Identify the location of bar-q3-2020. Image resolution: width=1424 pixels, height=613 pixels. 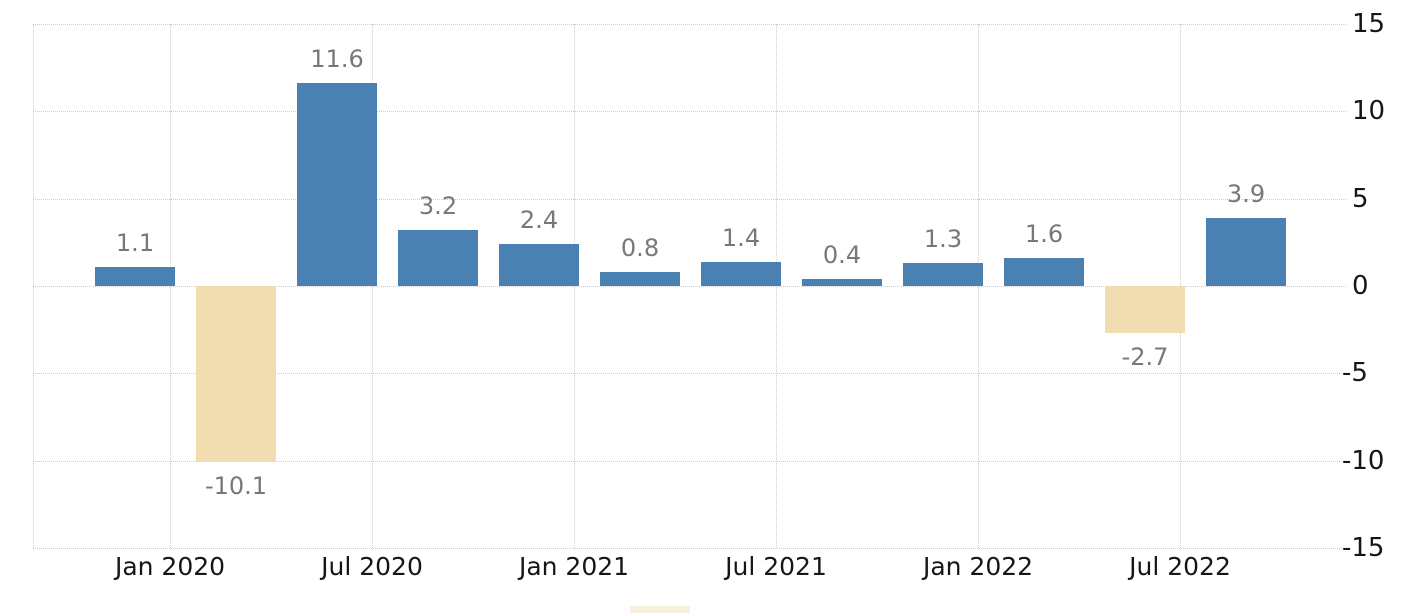
(337, 184).